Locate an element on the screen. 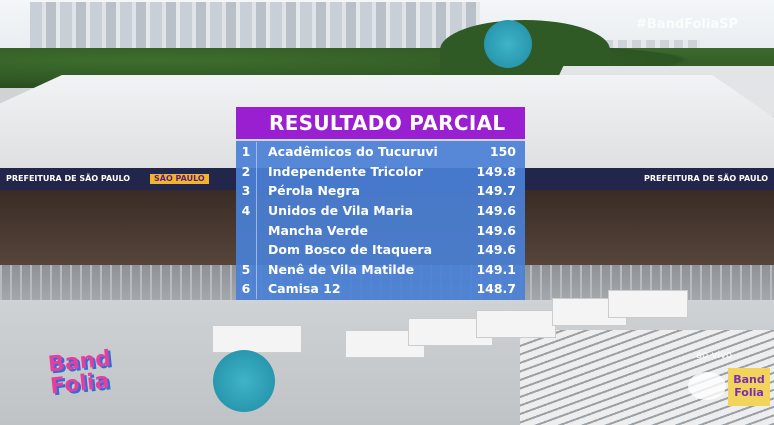  position-number: 5 is located at coordinates (246, 269).